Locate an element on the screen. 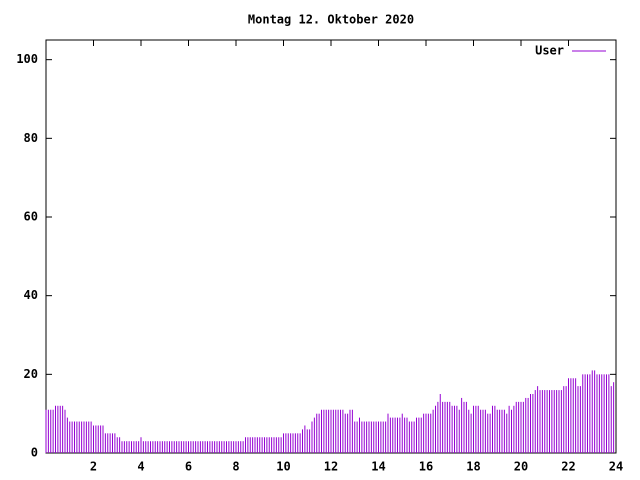 The image size is (640, 480). x-tick-label: 22 is located at coordinates (568, 467).